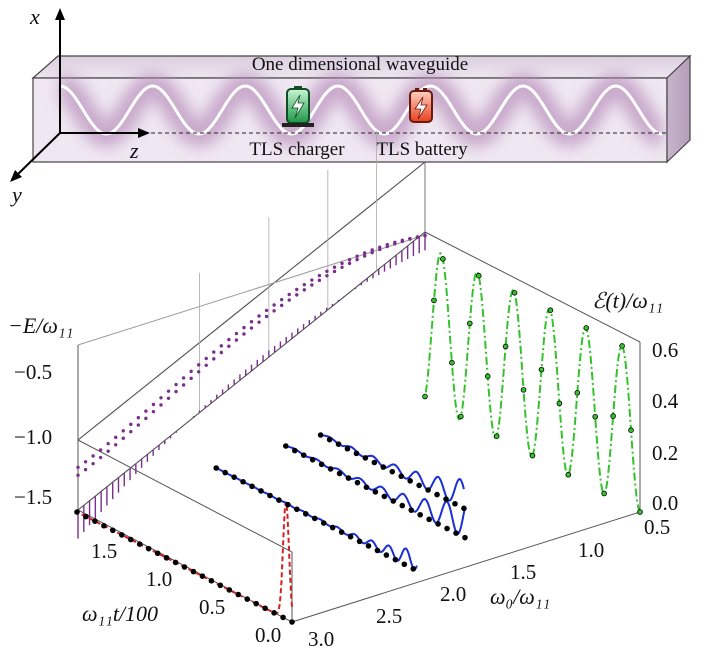 Image resolution: width=709 pixels, height=662 pixels. I want to click on right-tick-1: 0.6, so click(665, 350).